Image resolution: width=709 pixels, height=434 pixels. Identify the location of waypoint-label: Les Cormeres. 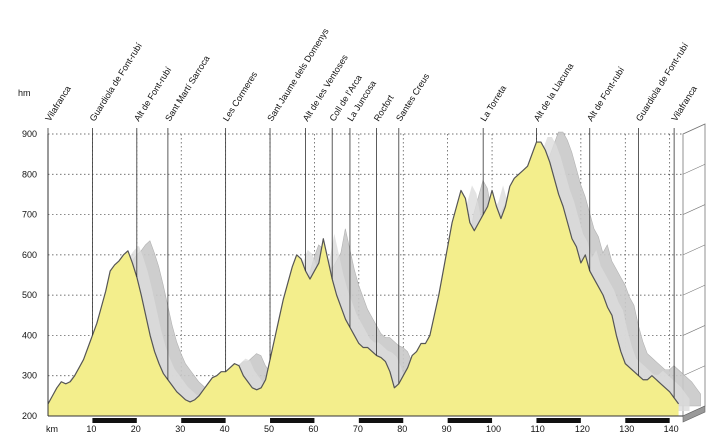
(240, 96).